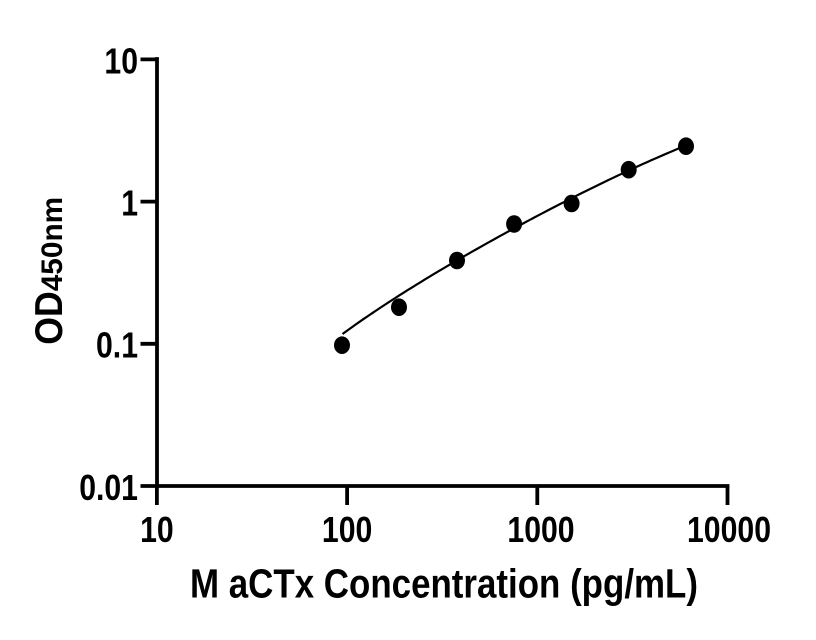  I want to click on svg-text: 0.1, so click(117, 345).